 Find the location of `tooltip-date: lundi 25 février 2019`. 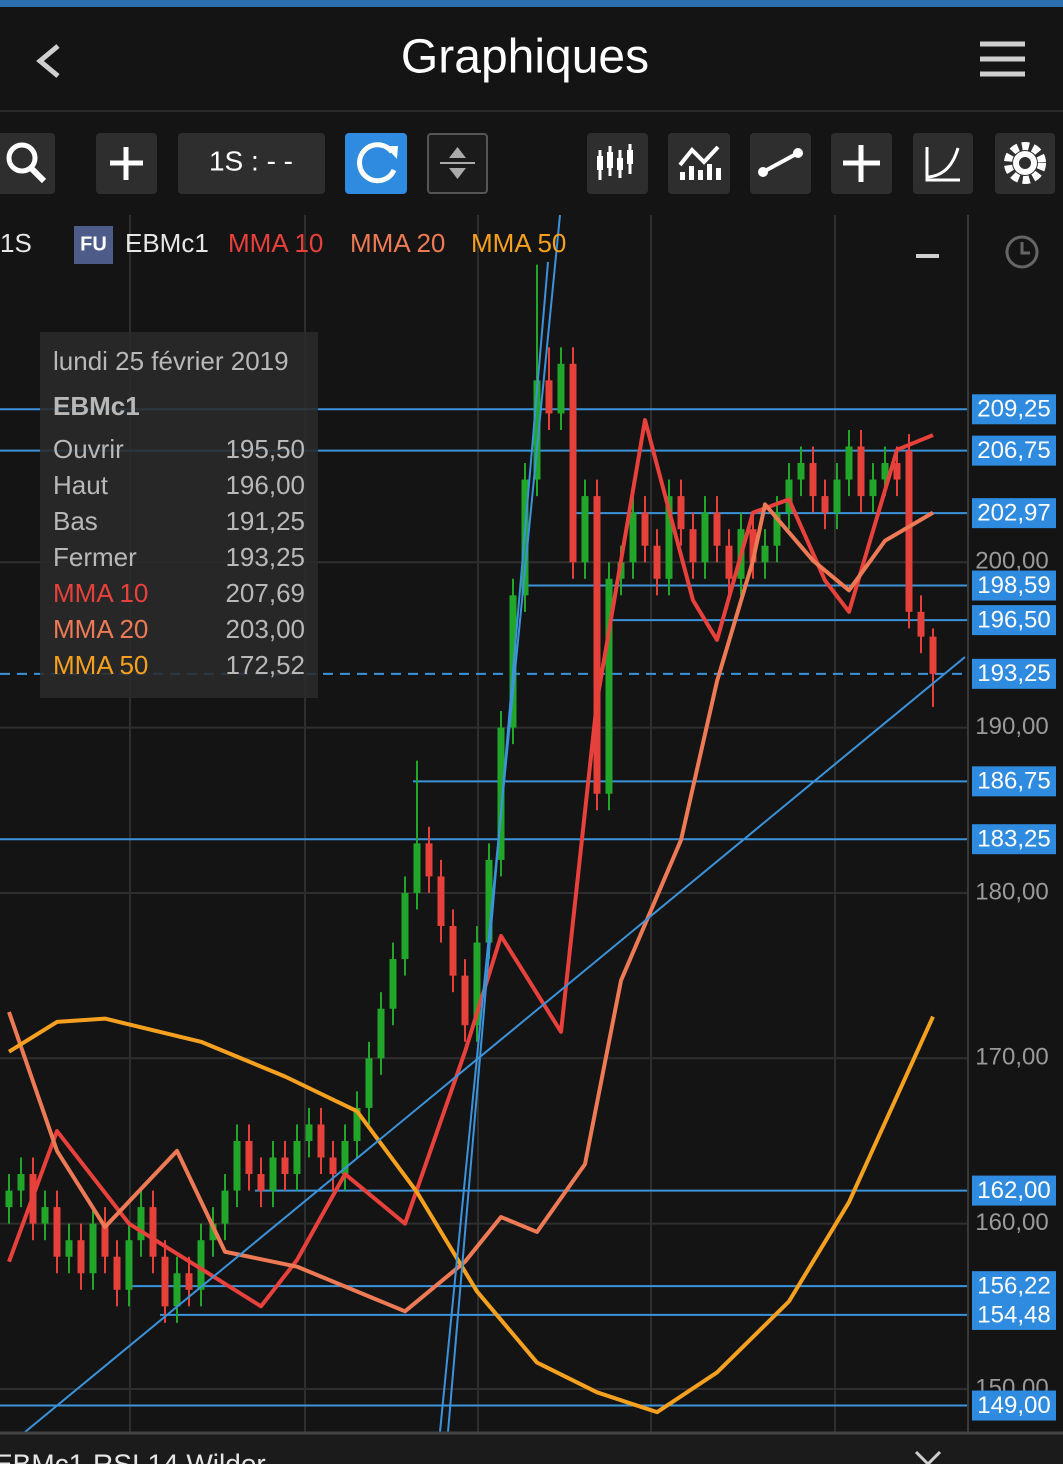

tooltip-date: lundi 25 février 2019 is located at coordinates (171, 361).